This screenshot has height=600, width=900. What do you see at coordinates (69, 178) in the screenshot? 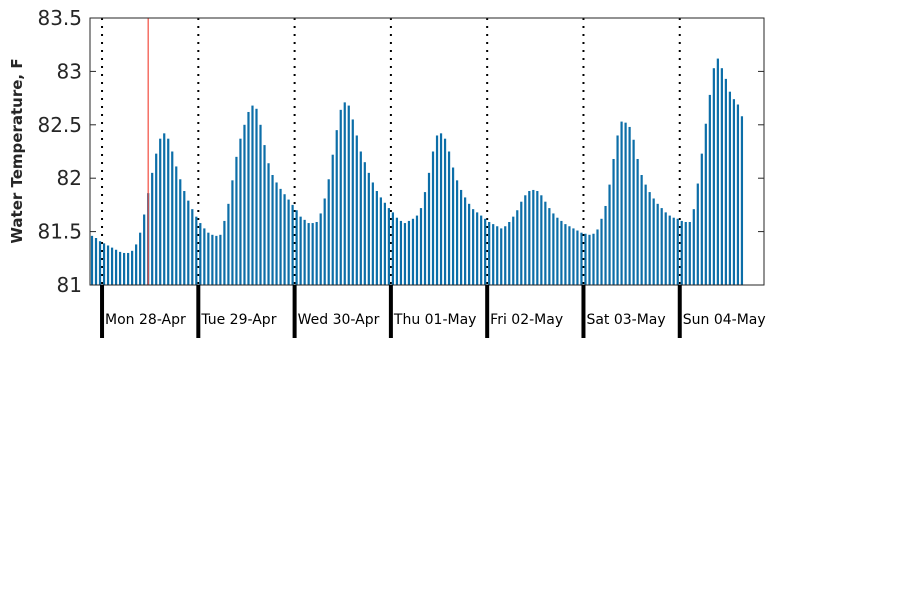
I see `y-tick-label: 82` at bounding box center [69, 178].